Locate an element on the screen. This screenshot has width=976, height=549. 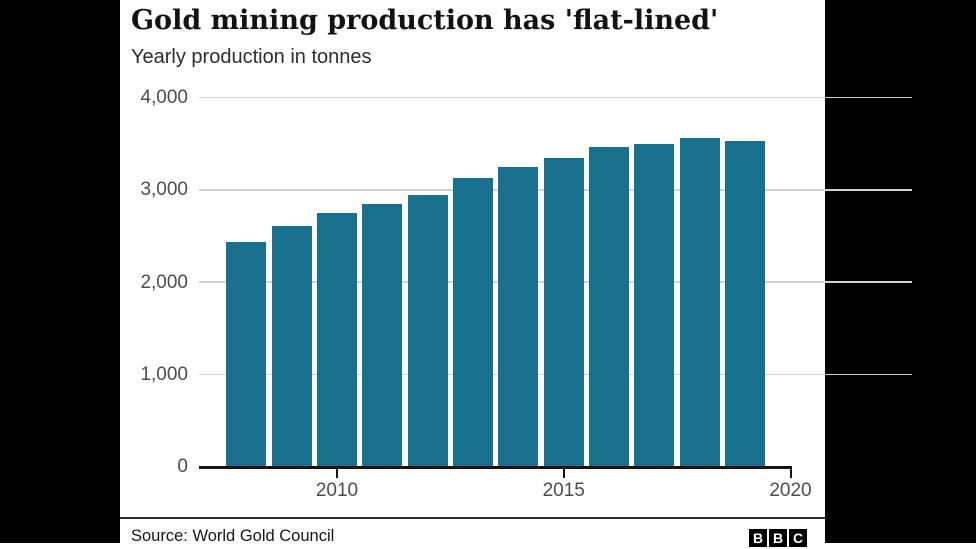
bar-2018 is located at coordinates (699, 303).